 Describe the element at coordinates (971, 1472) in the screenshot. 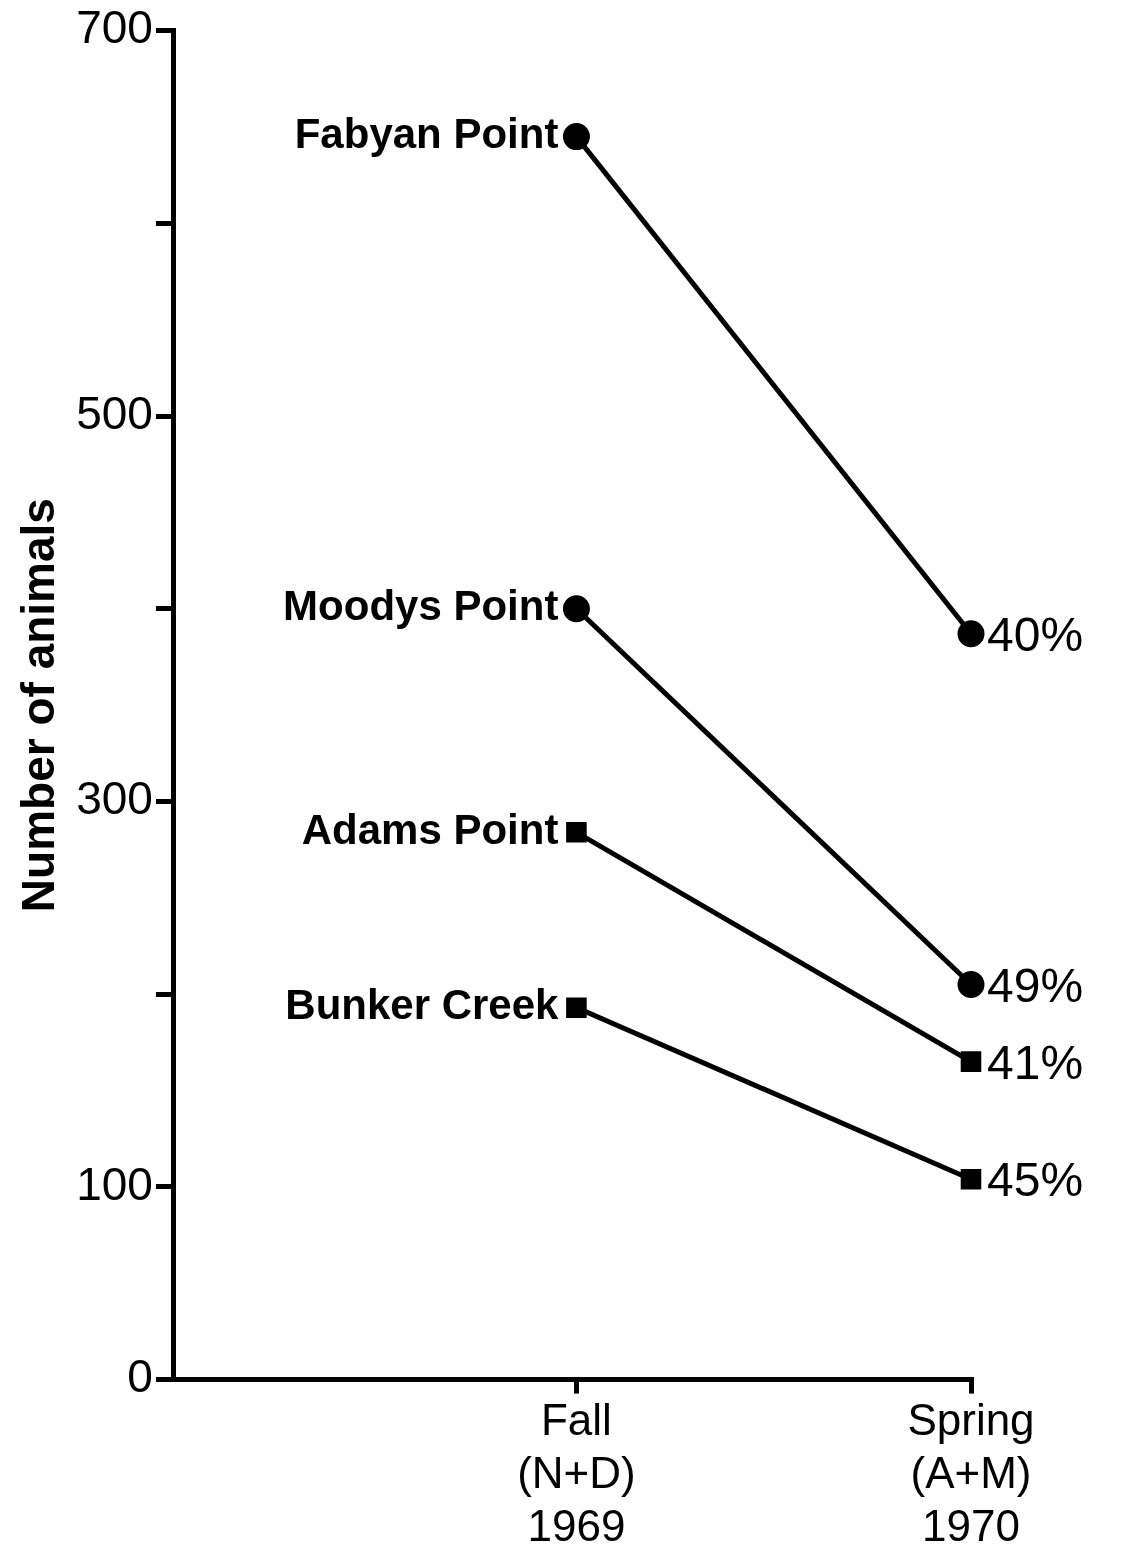

I see `x-tick-label: Spring (A+M) 1970` at that location.